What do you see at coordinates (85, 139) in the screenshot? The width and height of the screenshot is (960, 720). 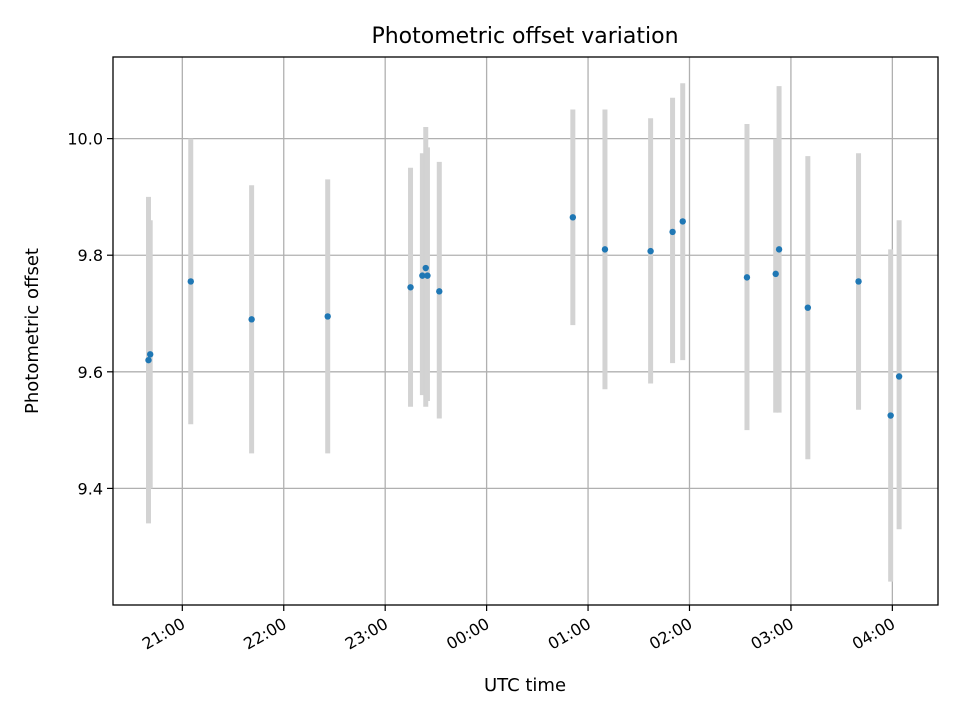 I see `y-tick-label: 10.0` at bounding box center [85, 139].